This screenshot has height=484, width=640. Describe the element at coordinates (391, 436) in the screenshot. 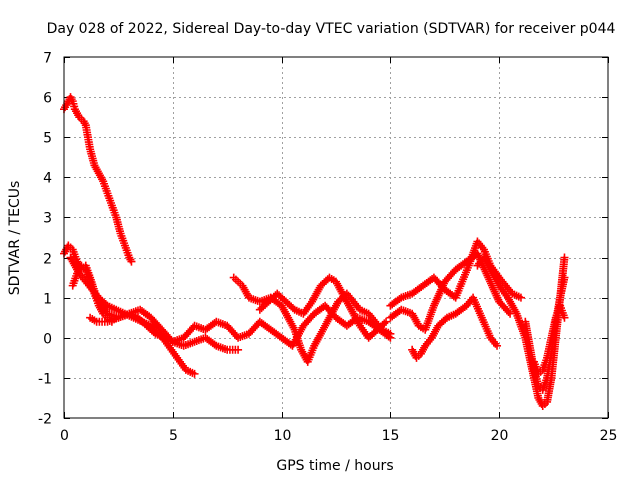

I see `x-tick-label: 15` at that location.